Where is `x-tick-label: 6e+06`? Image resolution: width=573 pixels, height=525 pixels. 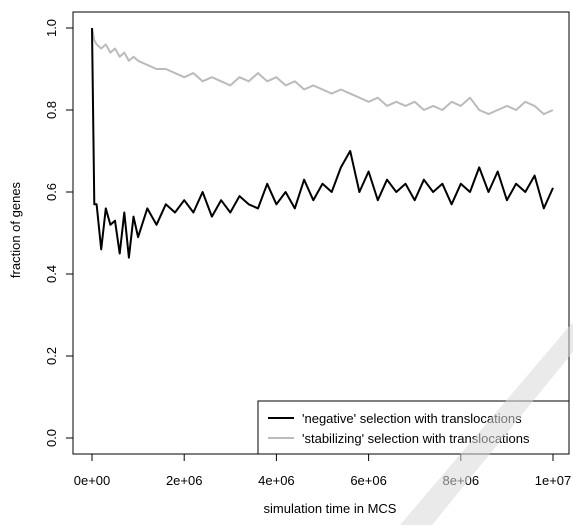 x-tick-label: 6e+06 is located at coordinates (368, 480).